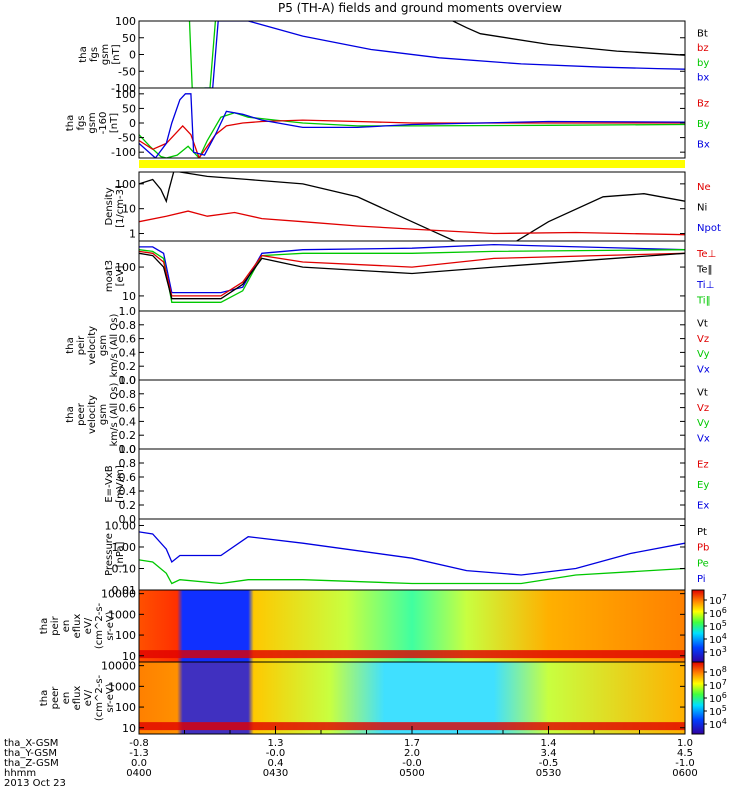  Describe the element at coordinates (549, 763) in the screenshot. I see `x-axis-value: -0.5` at that location.